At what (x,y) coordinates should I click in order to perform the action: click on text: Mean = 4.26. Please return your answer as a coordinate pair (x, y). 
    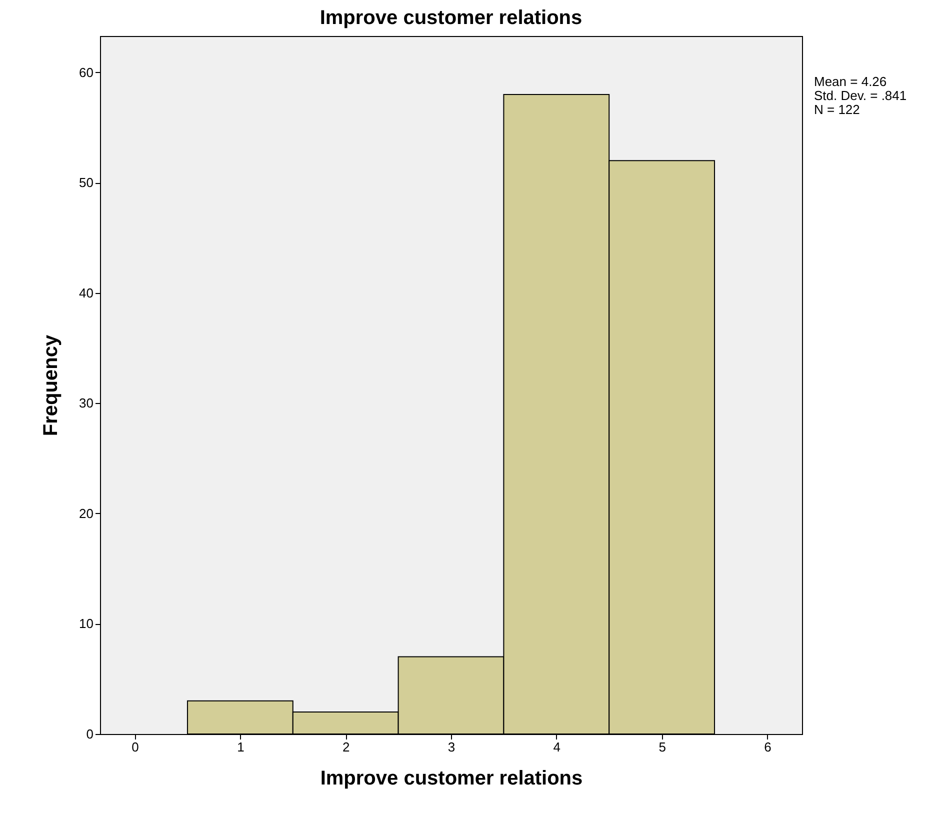
    Looking at the image, I should click on (850, 81).